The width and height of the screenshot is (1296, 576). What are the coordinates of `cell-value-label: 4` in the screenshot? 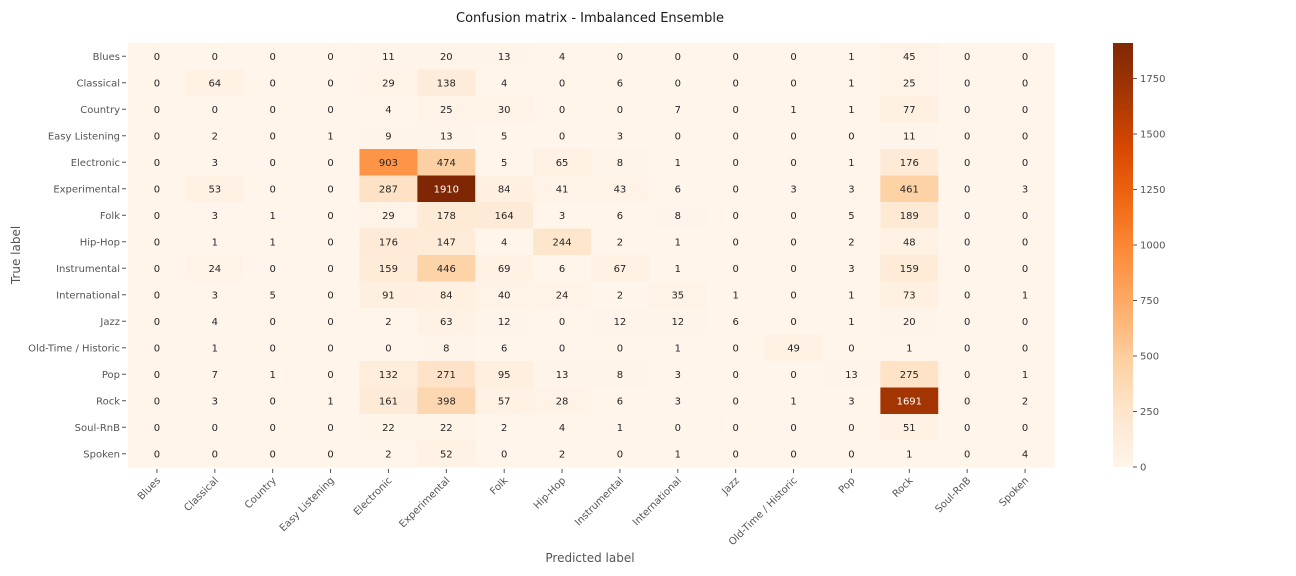 It's located at (388, 110).